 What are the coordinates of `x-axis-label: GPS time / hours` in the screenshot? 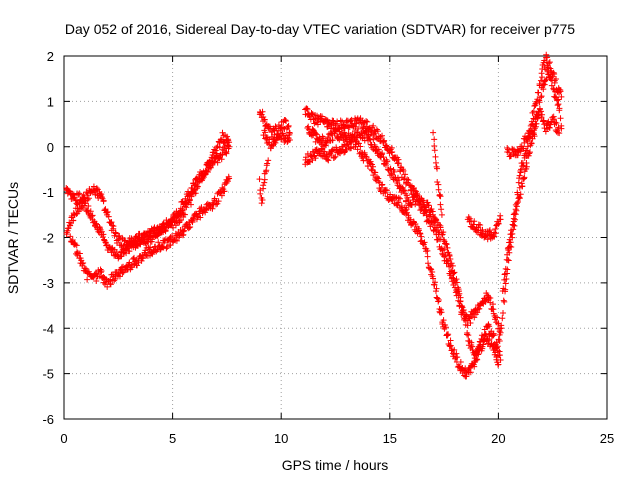 It's located at (335, 465).